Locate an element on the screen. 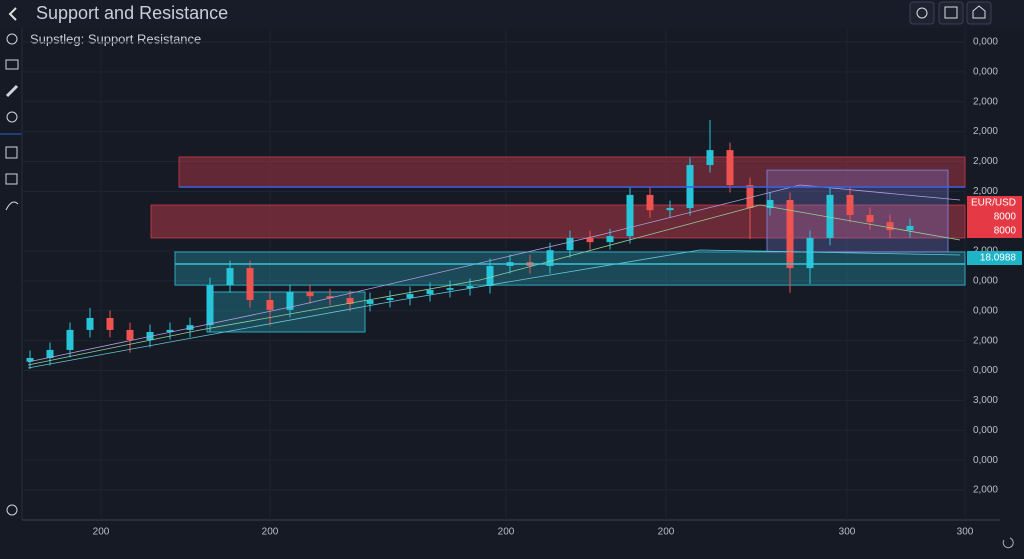  layout-tool is located at coordinates (11, 179).